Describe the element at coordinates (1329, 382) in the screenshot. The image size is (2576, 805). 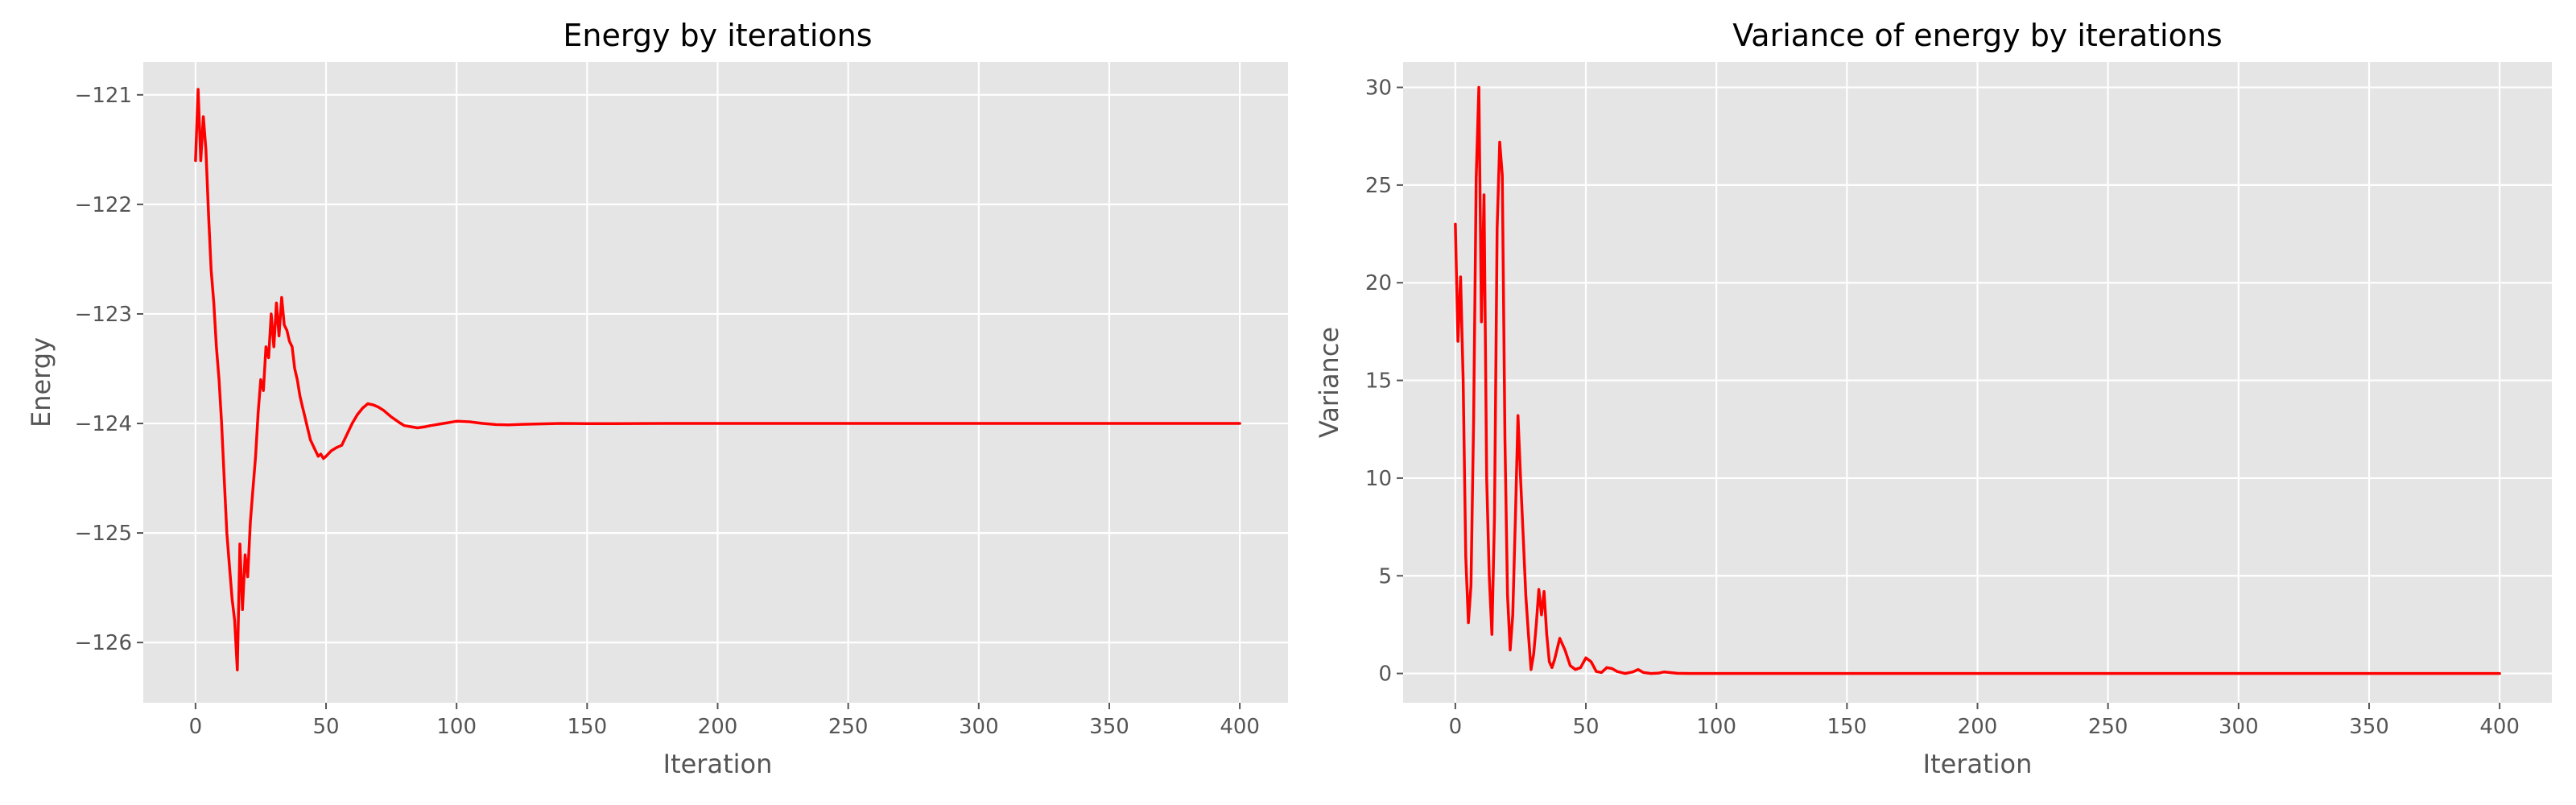
I see `y-axis-label: Variance` at that location.